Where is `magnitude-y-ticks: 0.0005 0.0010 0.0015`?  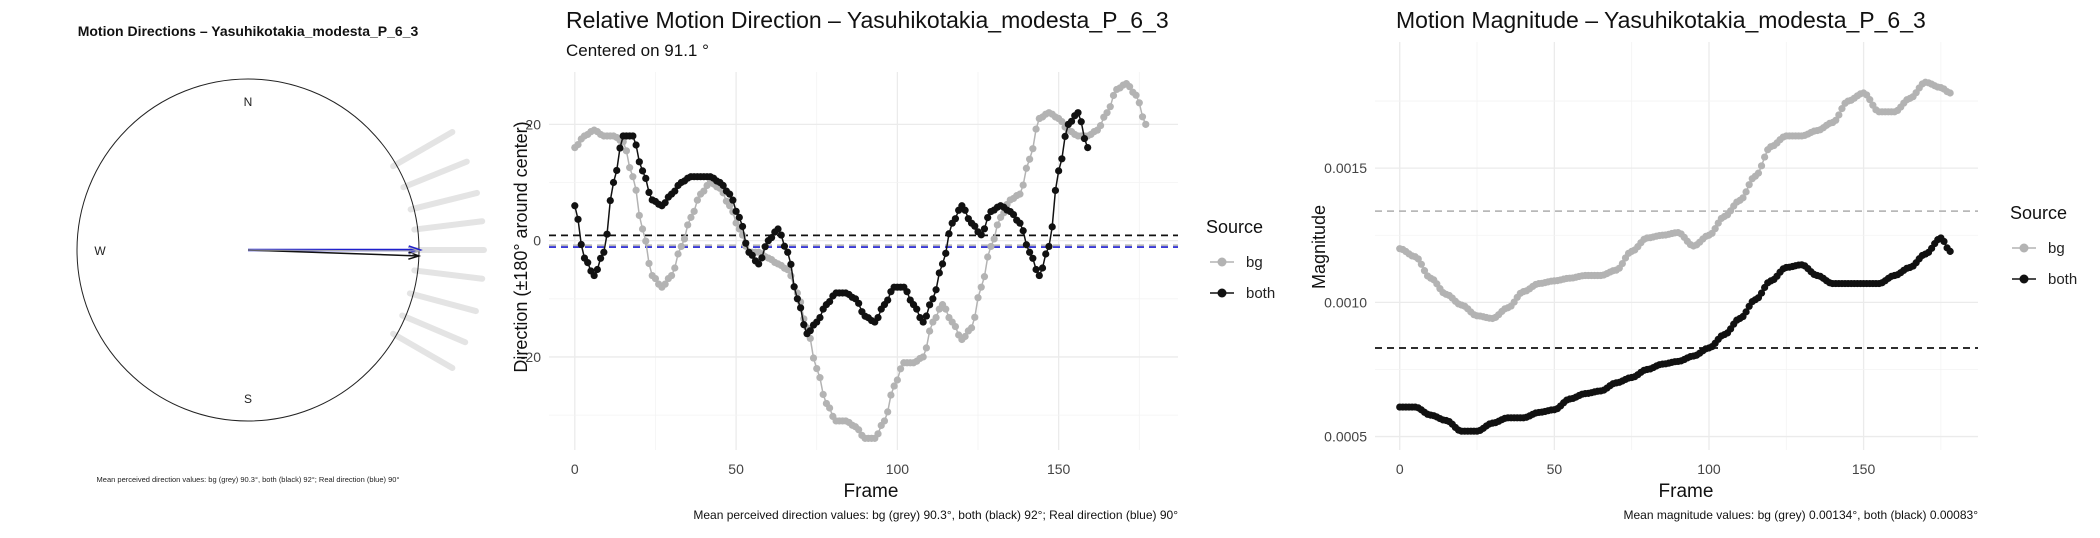 magnitude-y-ticks: 0.0005 0.0010 0.0015 is located at coordinates (1345, 302).